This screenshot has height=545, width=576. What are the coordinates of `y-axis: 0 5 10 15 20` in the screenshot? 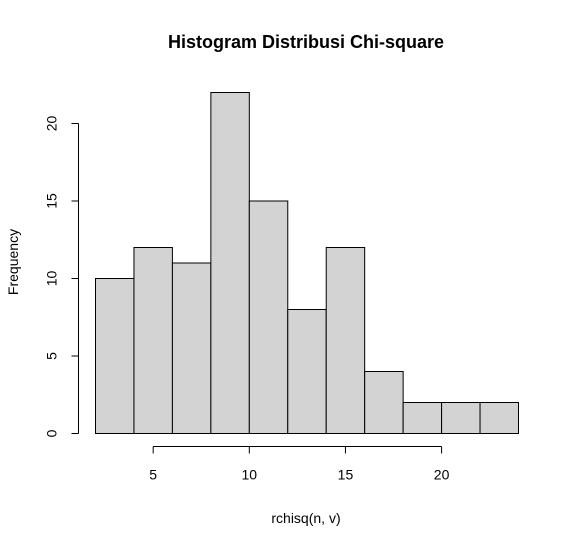 It's located at (61, 276).